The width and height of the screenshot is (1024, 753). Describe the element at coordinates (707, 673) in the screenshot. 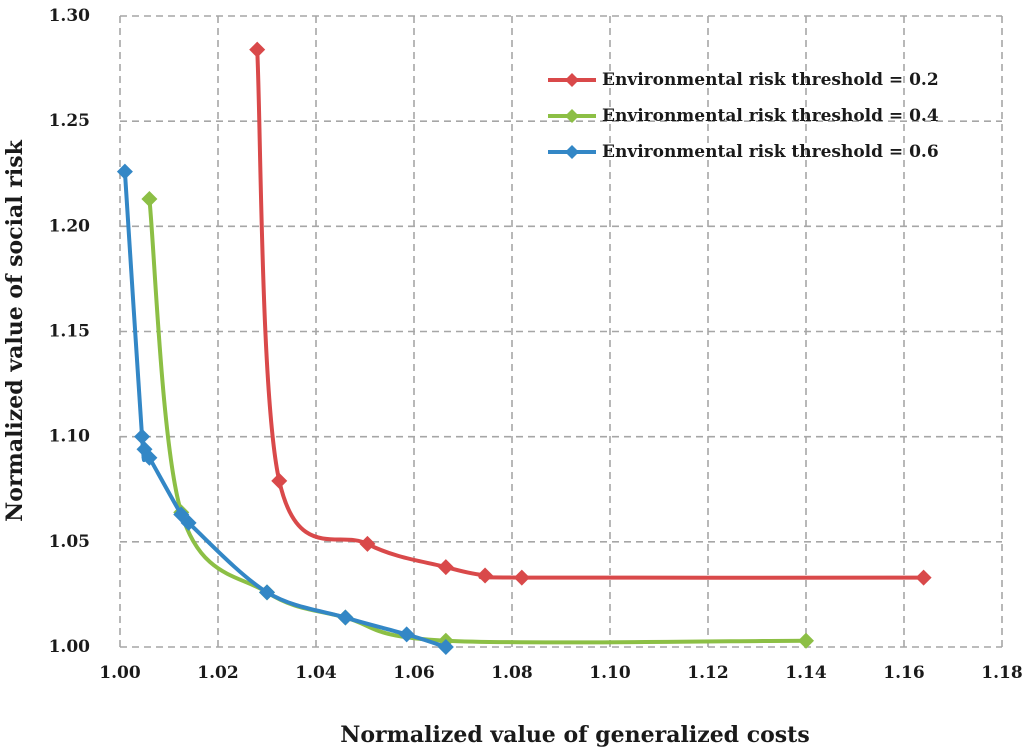

I see `x-tick-label: 1.12` at that location.